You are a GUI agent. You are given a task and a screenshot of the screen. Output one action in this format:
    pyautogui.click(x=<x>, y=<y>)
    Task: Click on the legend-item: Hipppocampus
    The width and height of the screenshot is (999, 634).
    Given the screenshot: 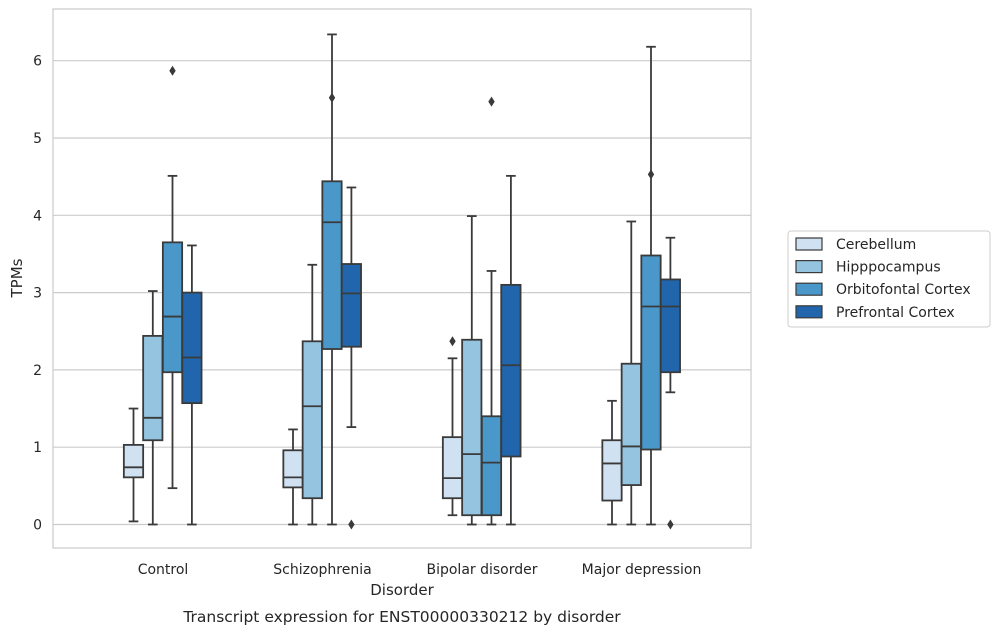 What is the action you would take?
    pyautogui.click(x=868, y=268)
    